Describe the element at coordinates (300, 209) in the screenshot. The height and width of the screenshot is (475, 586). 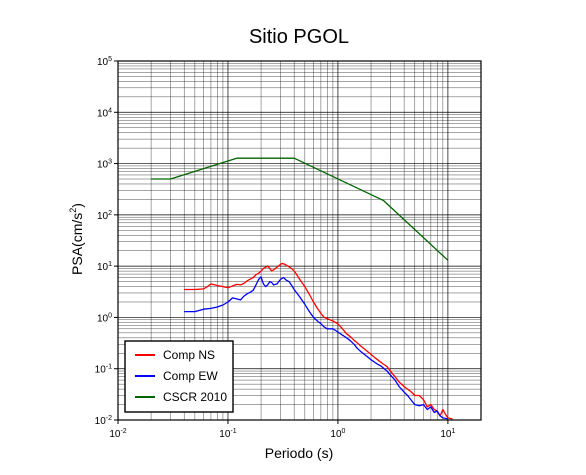
I see `series-line-cscr-2010` at that location.